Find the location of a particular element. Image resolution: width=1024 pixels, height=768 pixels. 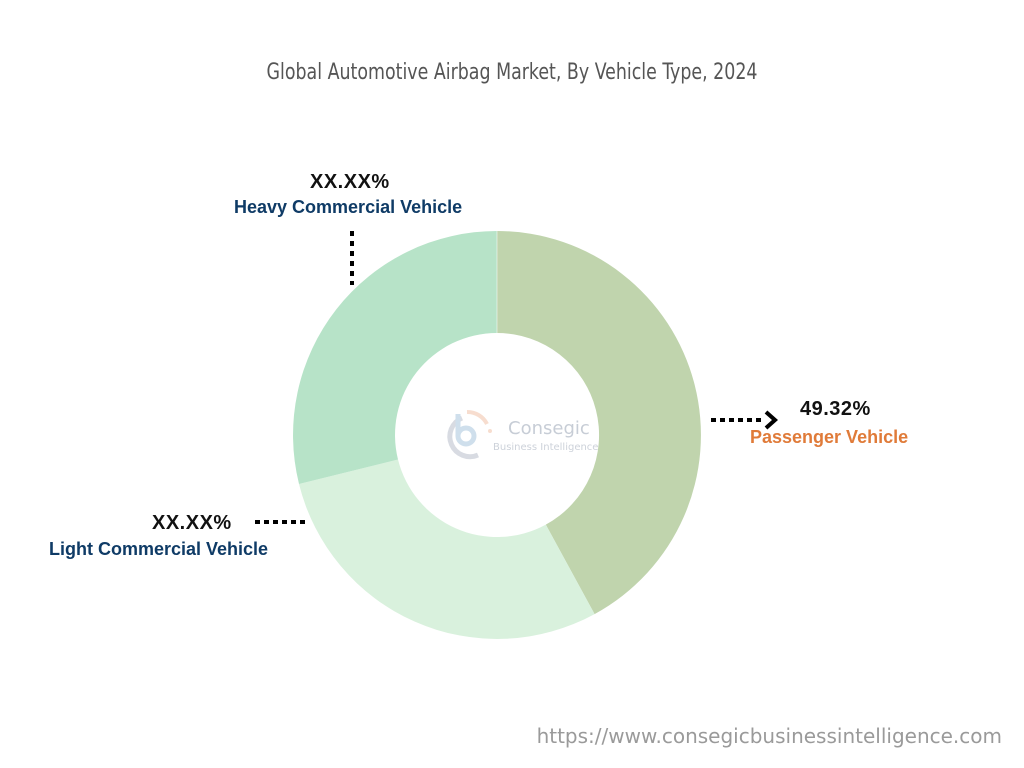

watermark-brand: Consegic is located at coordinates (549, 428).